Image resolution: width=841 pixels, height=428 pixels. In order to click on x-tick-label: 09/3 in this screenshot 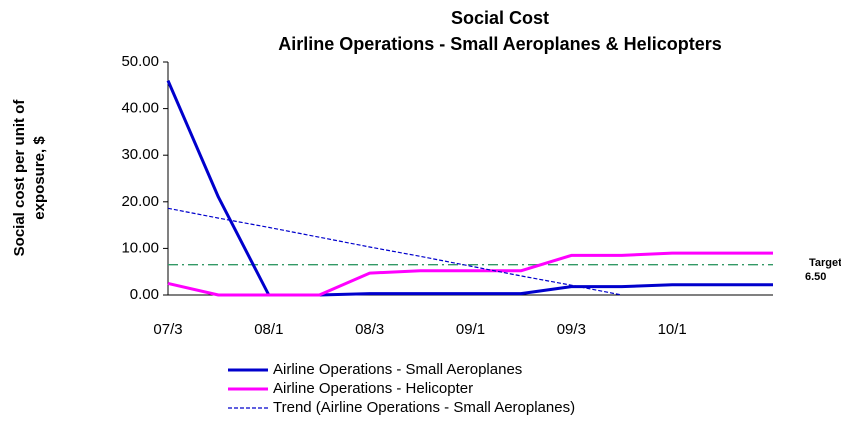, I will do `click(571, 329)`.